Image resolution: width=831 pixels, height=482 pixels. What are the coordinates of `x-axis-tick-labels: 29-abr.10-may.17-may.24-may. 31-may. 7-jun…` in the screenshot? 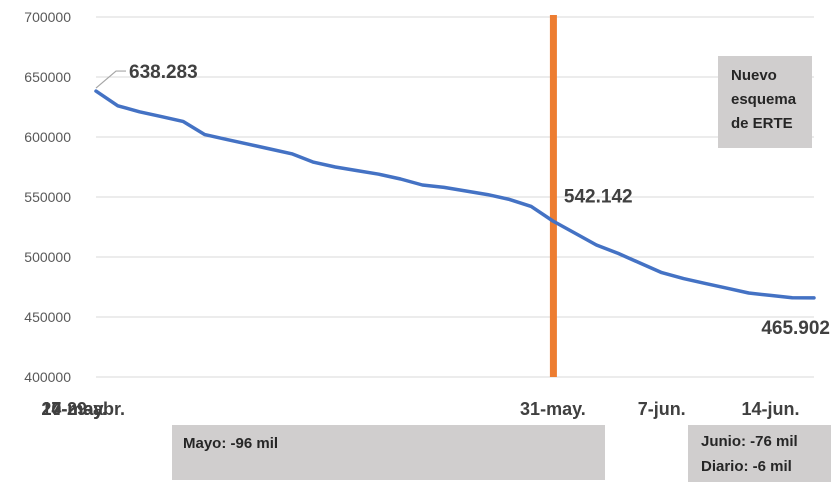 It's located at (420, 409).